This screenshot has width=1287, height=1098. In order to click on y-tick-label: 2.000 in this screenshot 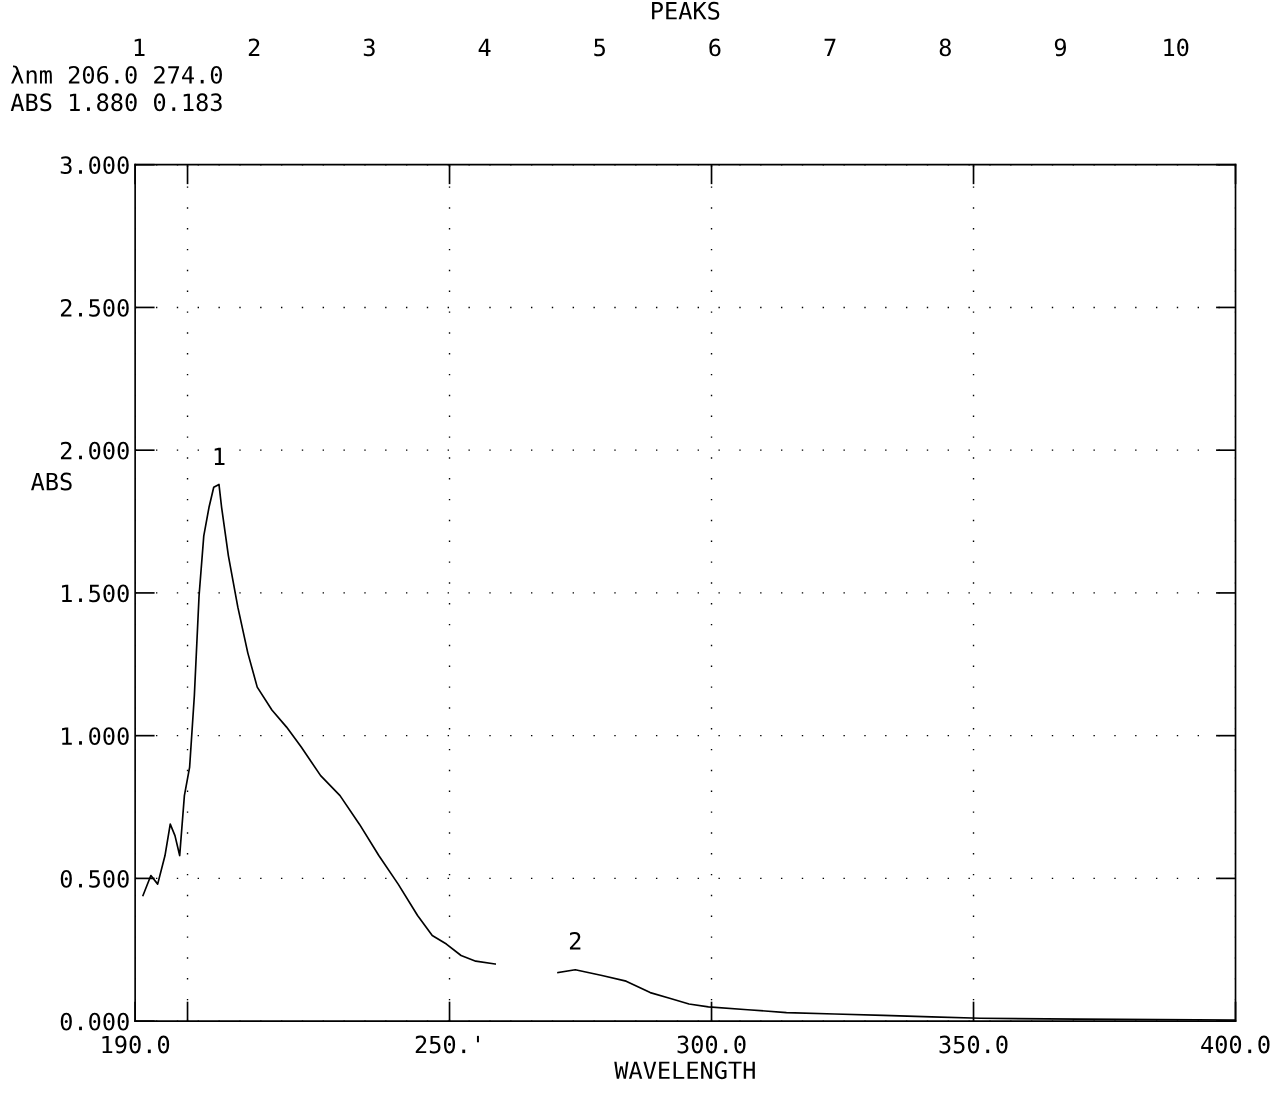, I will do `click(94, 450)`.